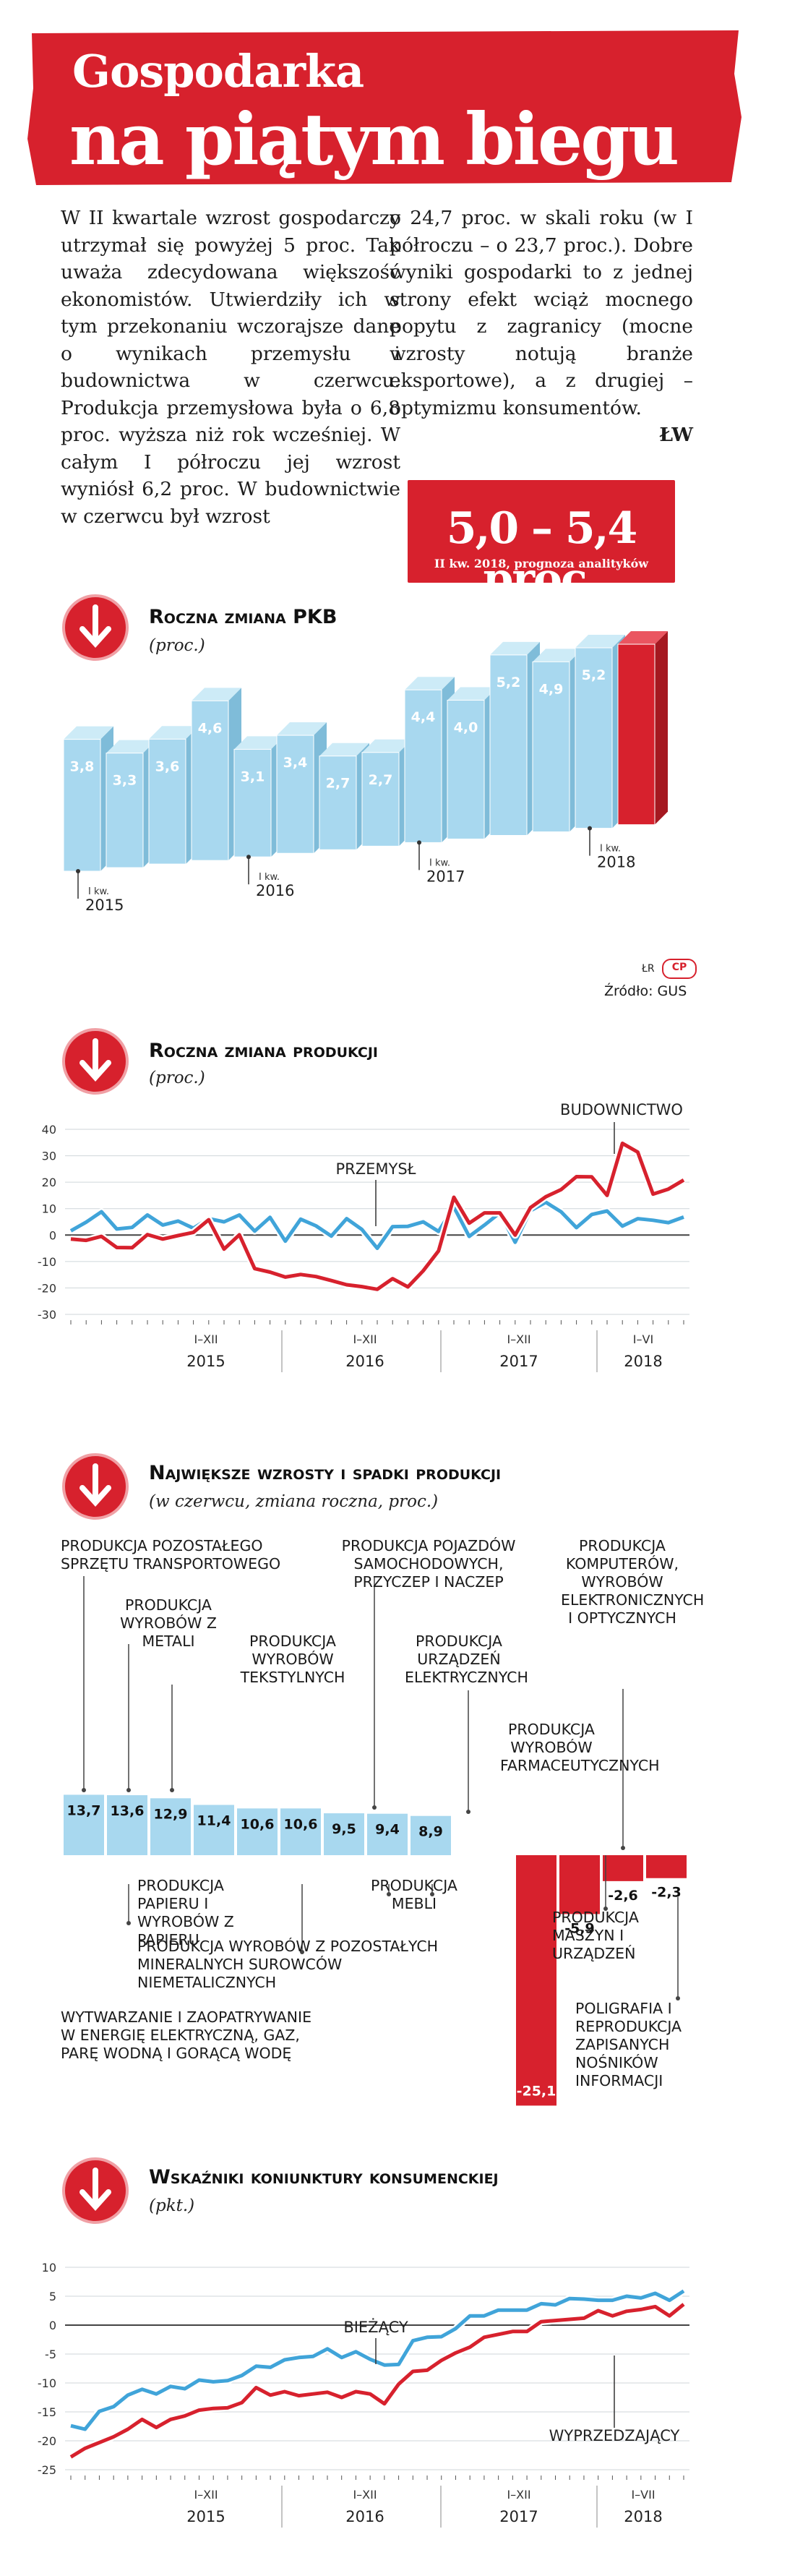  Describe the element at coordinates (84, 1810) in the screenshot. I see `sector-value-label: 13,7` at that location.